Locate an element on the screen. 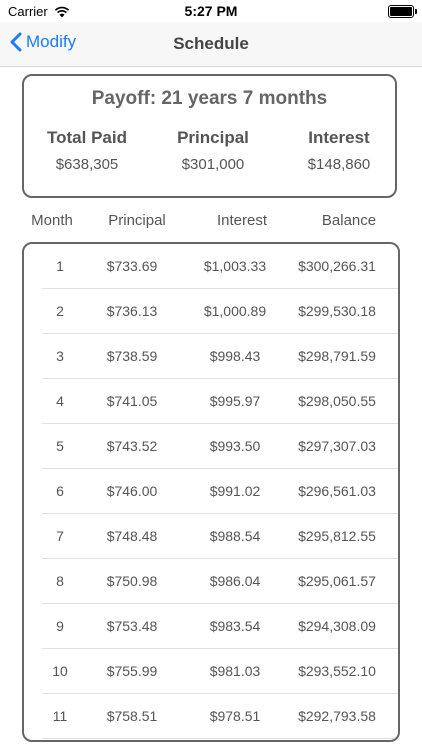 This screenshot has width=422, height=750. table-row: 6 $746.00 $991.02 $296,561.03 is located at coordinates (211, 491).